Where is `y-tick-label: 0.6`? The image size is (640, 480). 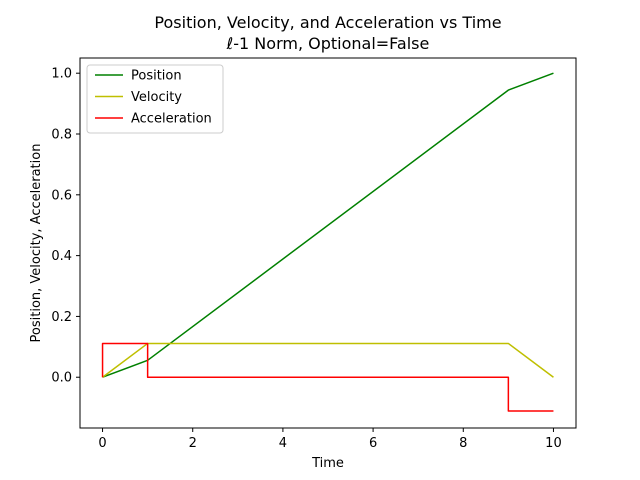 y-tick-label: 0.6 is located at coordinates (61, 195).